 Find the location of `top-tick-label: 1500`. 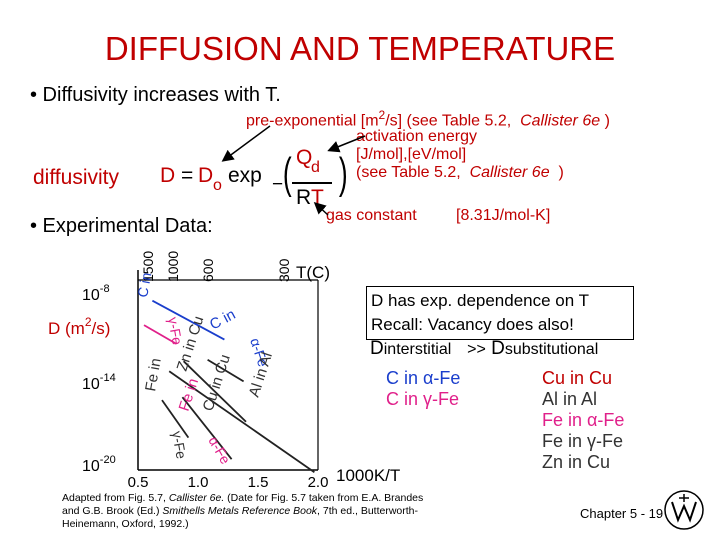

top-tick-label: 1500 is located at coordinates (148, 266).